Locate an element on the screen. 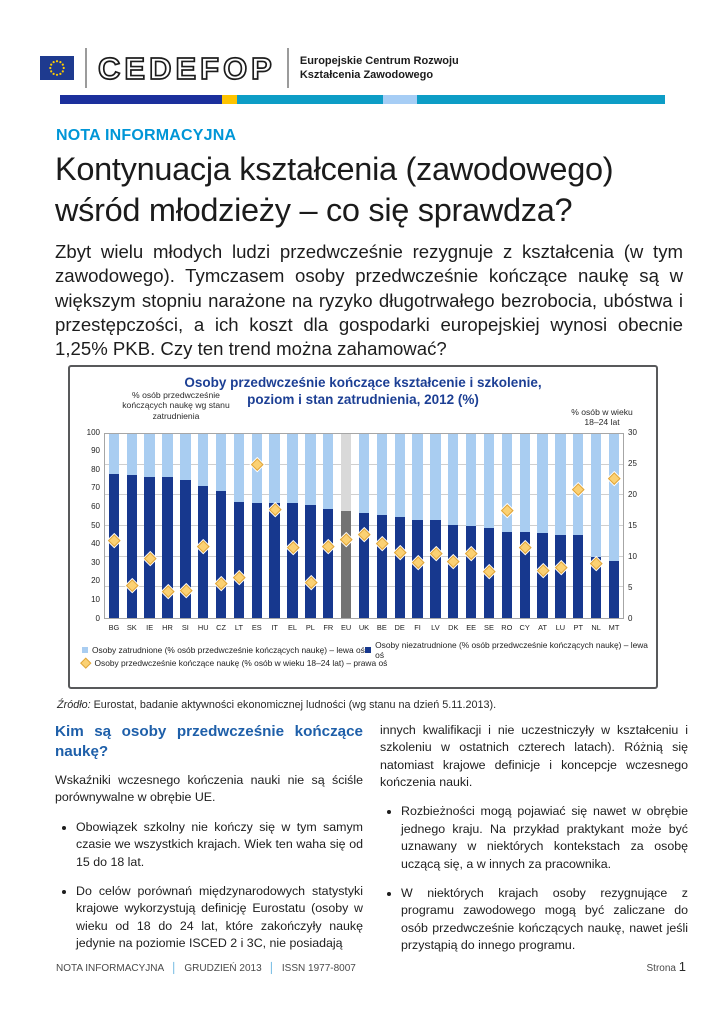  bar-PL is located at coordinates (310, 526).